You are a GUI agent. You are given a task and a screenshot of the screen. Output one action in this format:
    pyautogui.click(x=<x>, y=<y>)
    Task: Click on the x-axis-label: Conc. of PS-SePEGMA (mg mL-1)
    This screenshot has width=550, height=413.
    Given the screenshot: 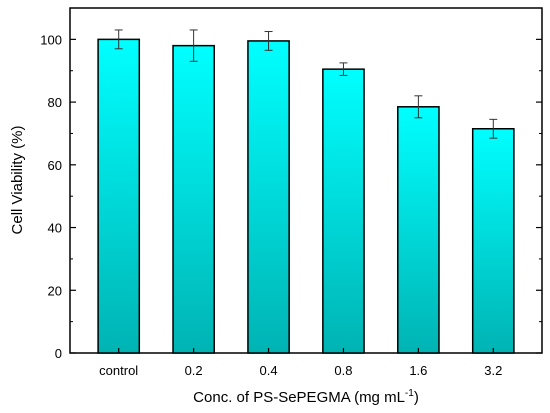 What is the action you would take?
    pyautogui.click(x=306, y=397)
    